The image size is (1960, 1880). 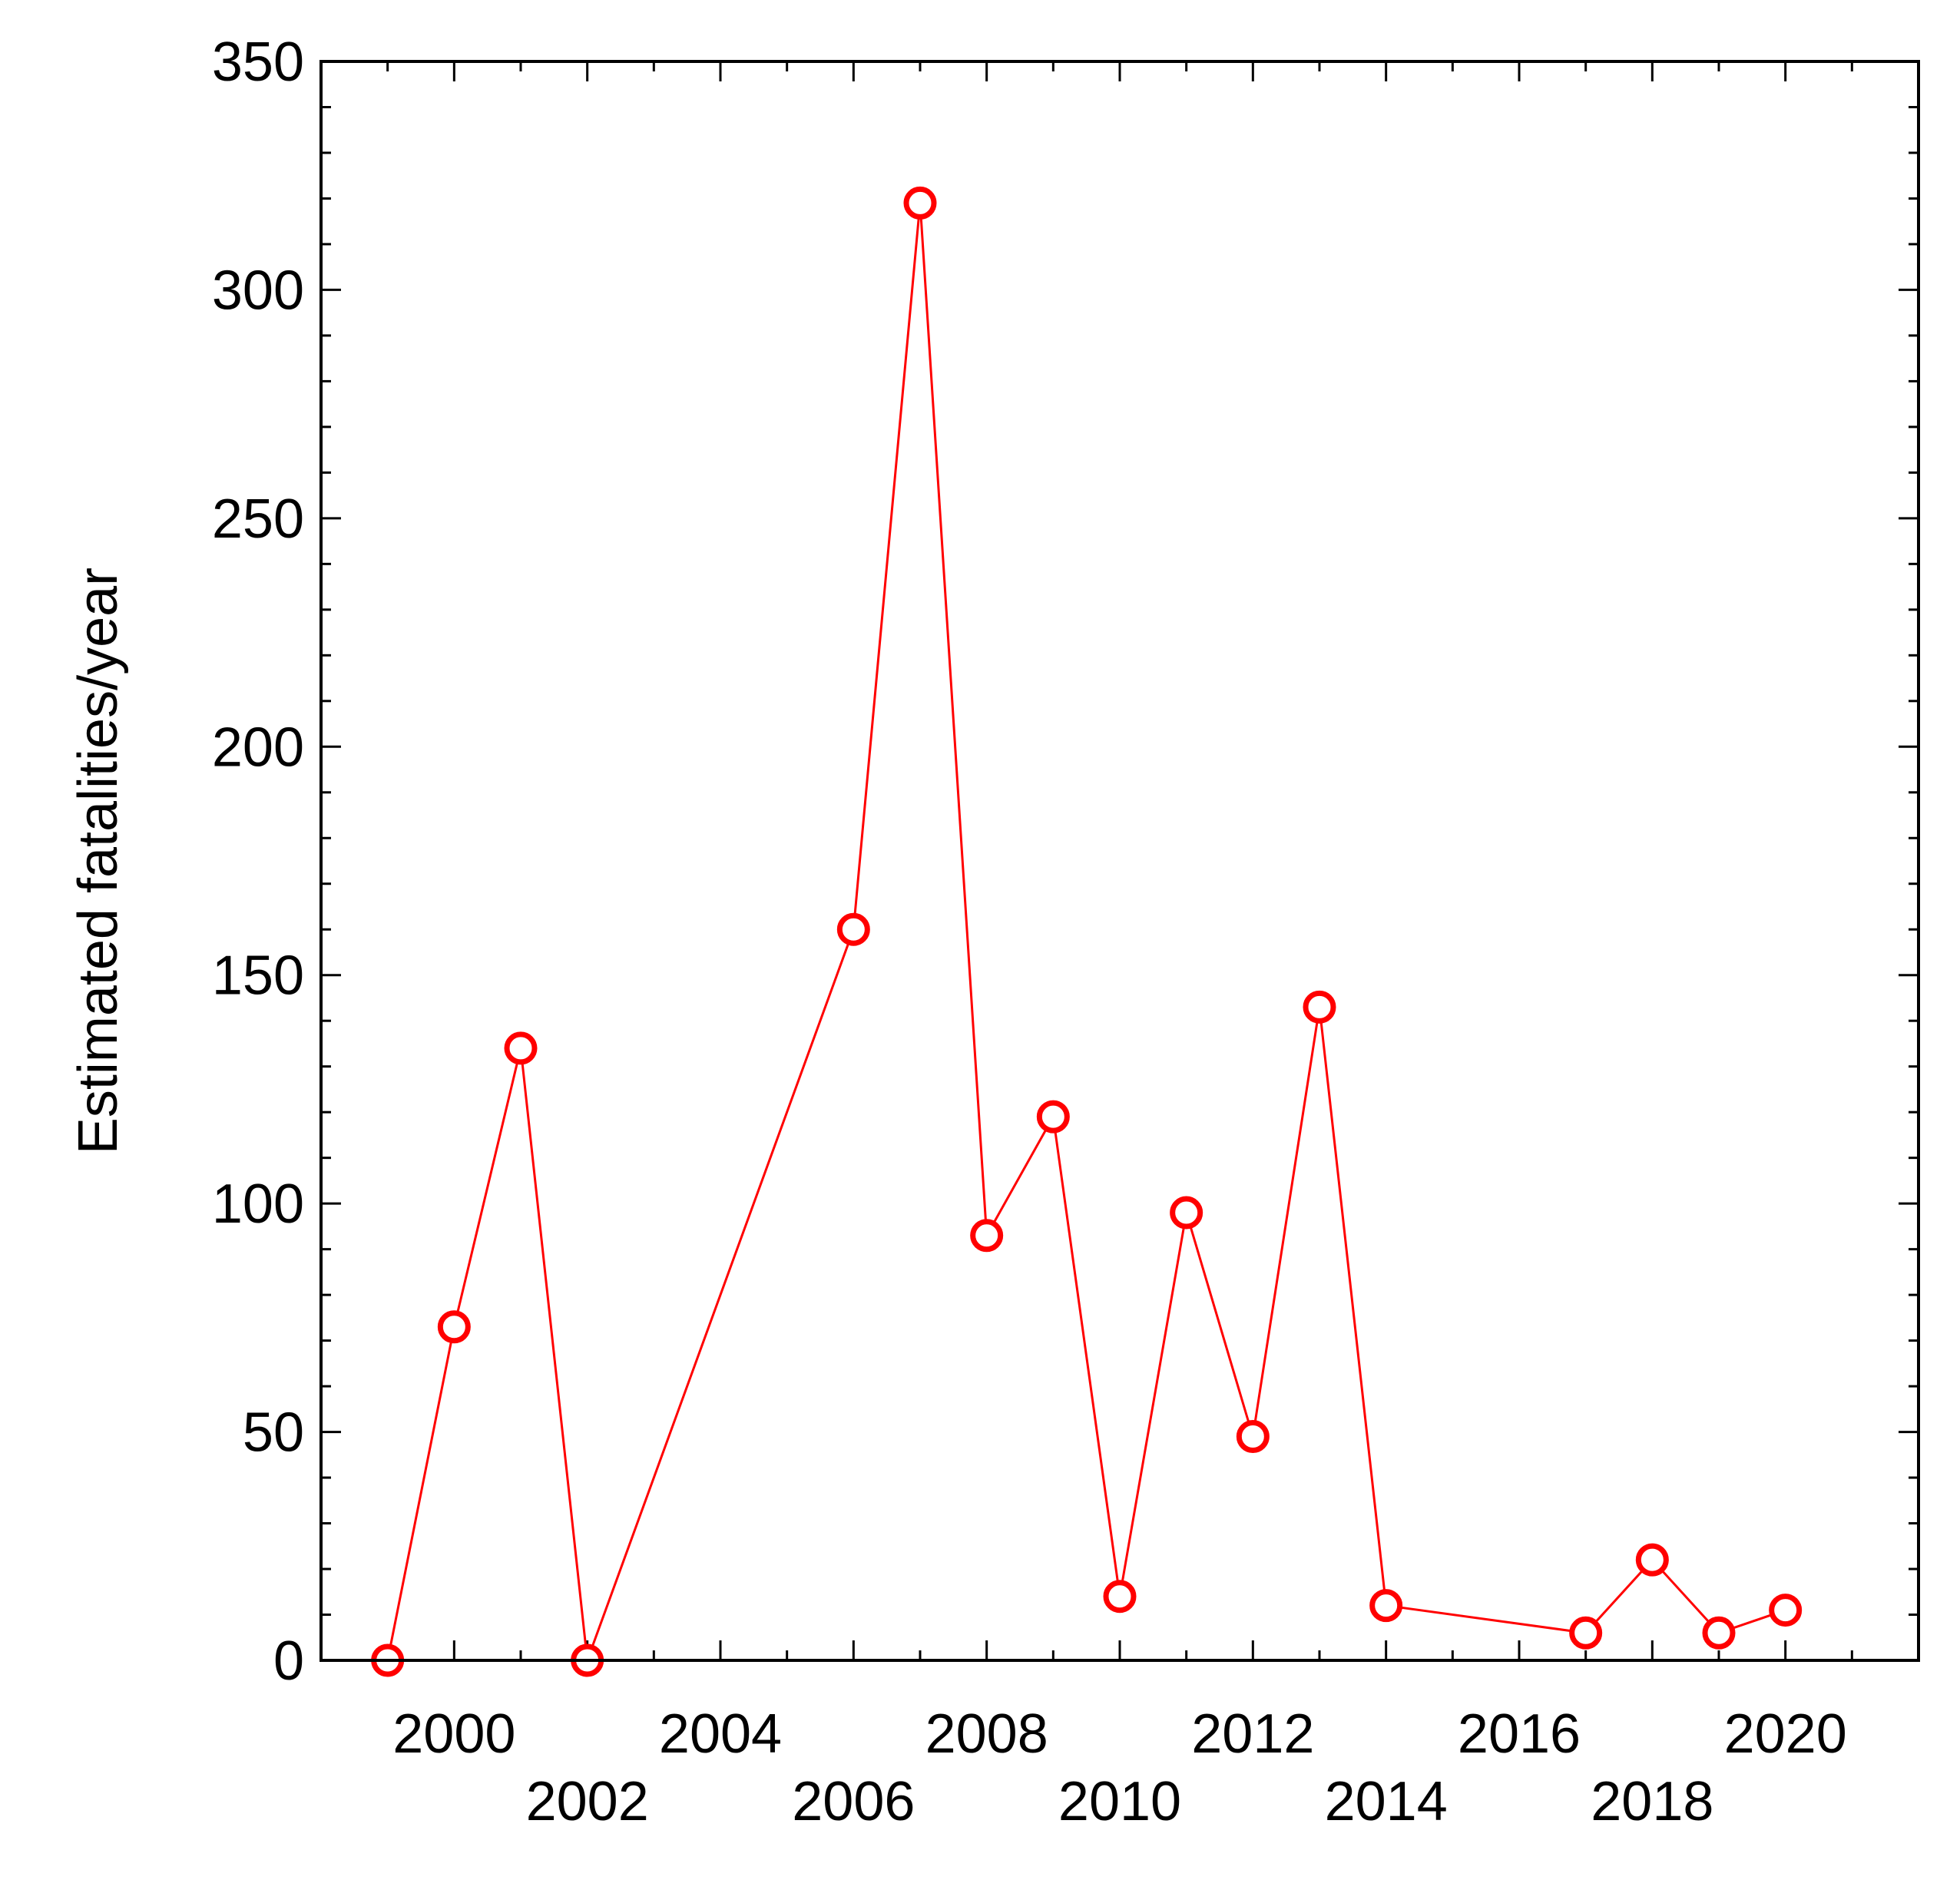 I want to click on x-tick-label: 2002, so click(x=587, y=1802).